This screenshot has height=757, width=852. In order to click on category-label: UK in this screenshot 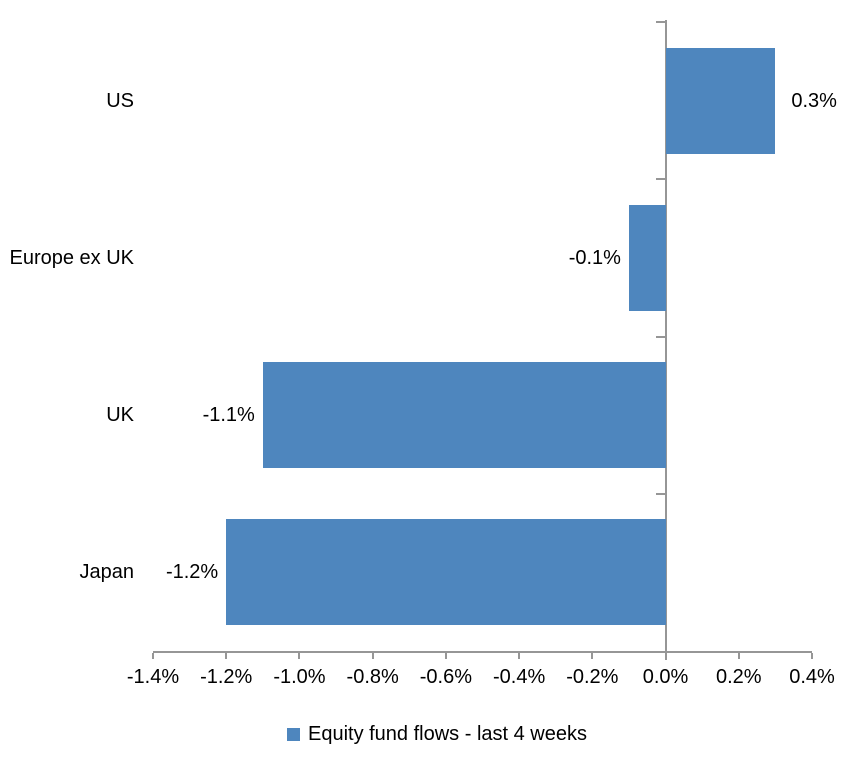, I will do `click(120, 415)`.